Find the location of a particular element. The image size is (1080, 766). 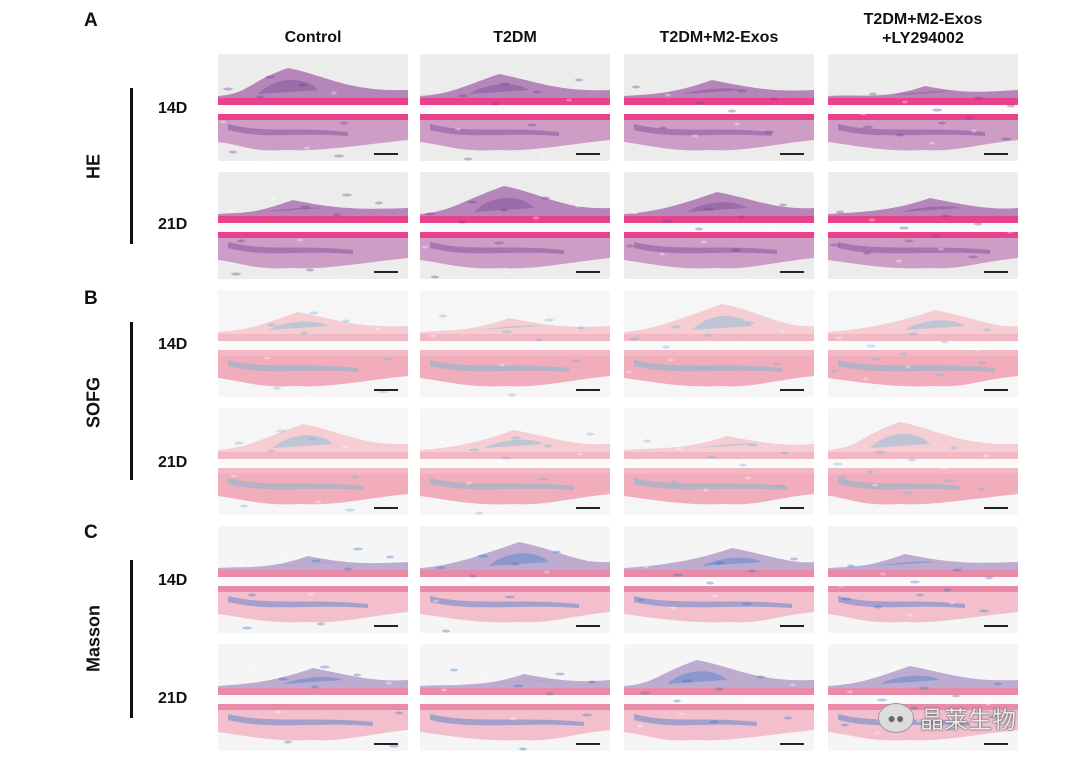

micrograph-sofg-14d-t2dm is located at coordinates (515, 343).